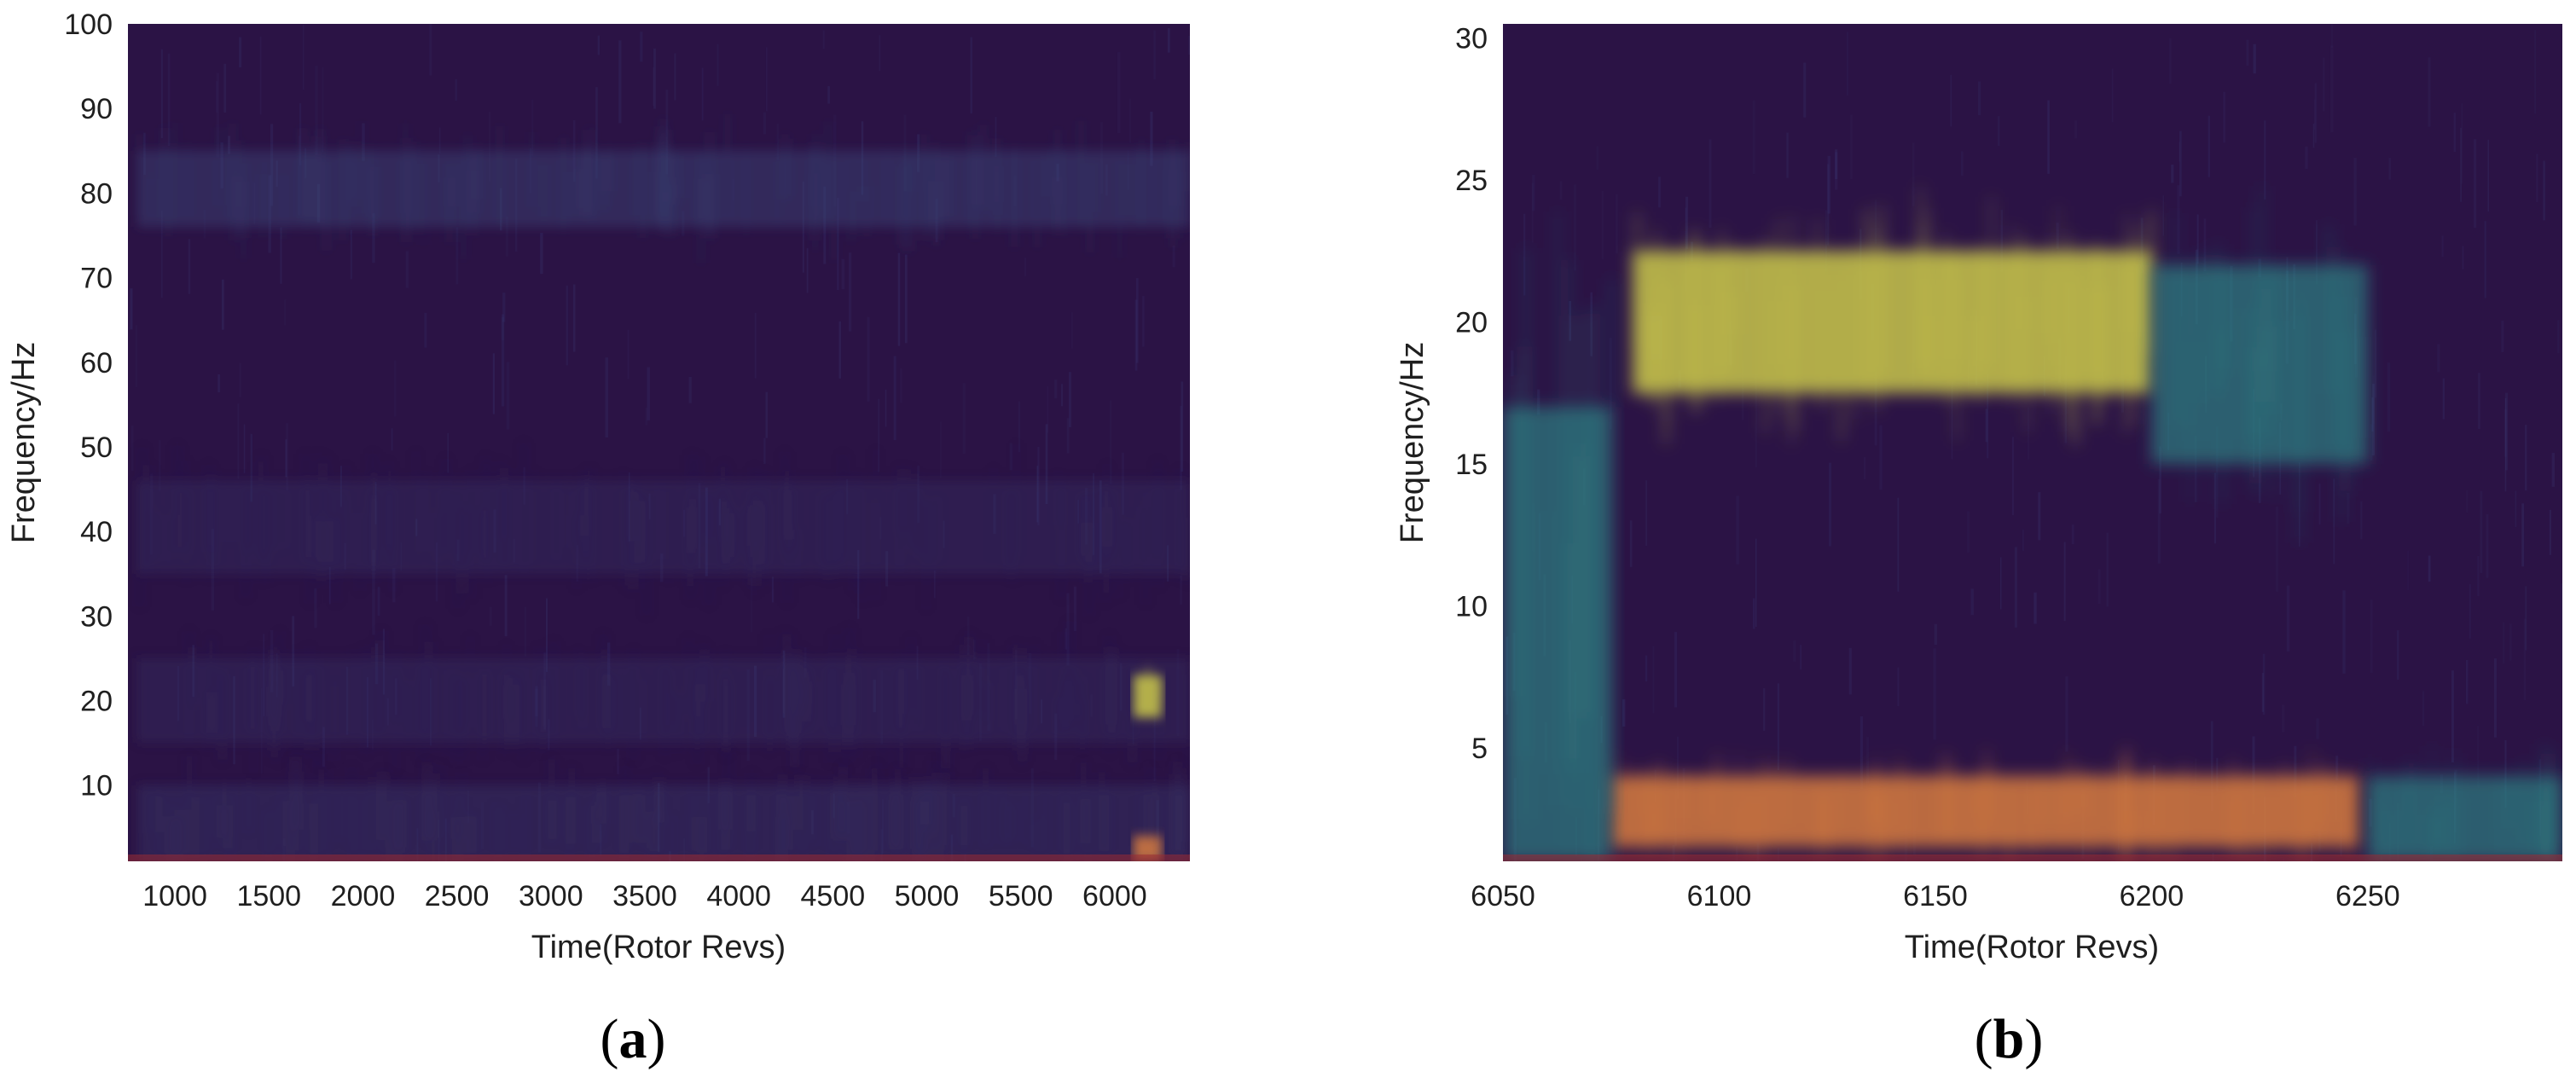 The height and width of the screenshot is (1089, 2576). Describe the element at coordinates (659, 857) in the screenshot. I see `panel-a-baseline-strip` at that location.